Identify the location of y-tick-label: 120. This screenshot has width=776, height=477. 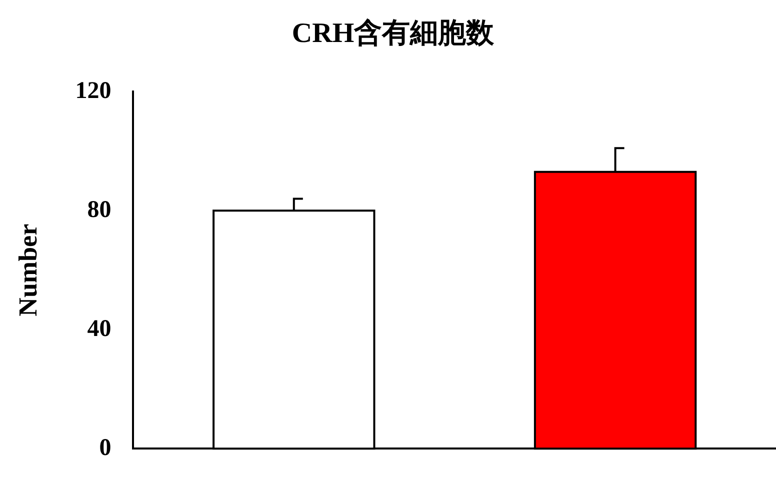
(93, 91).